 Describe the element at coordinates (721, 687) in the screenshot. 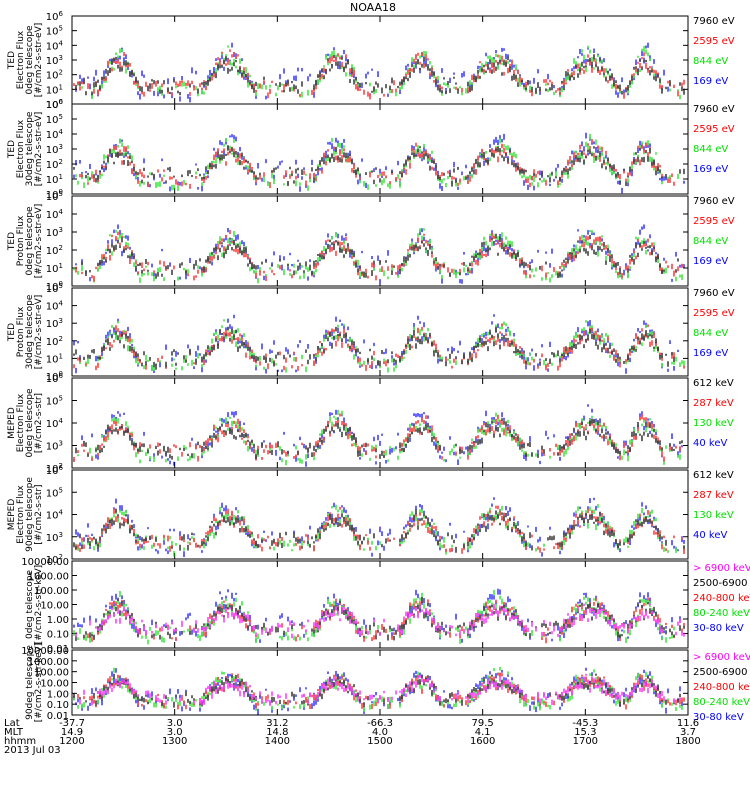

I see `legend-entry: 240-800 keV` at that location.